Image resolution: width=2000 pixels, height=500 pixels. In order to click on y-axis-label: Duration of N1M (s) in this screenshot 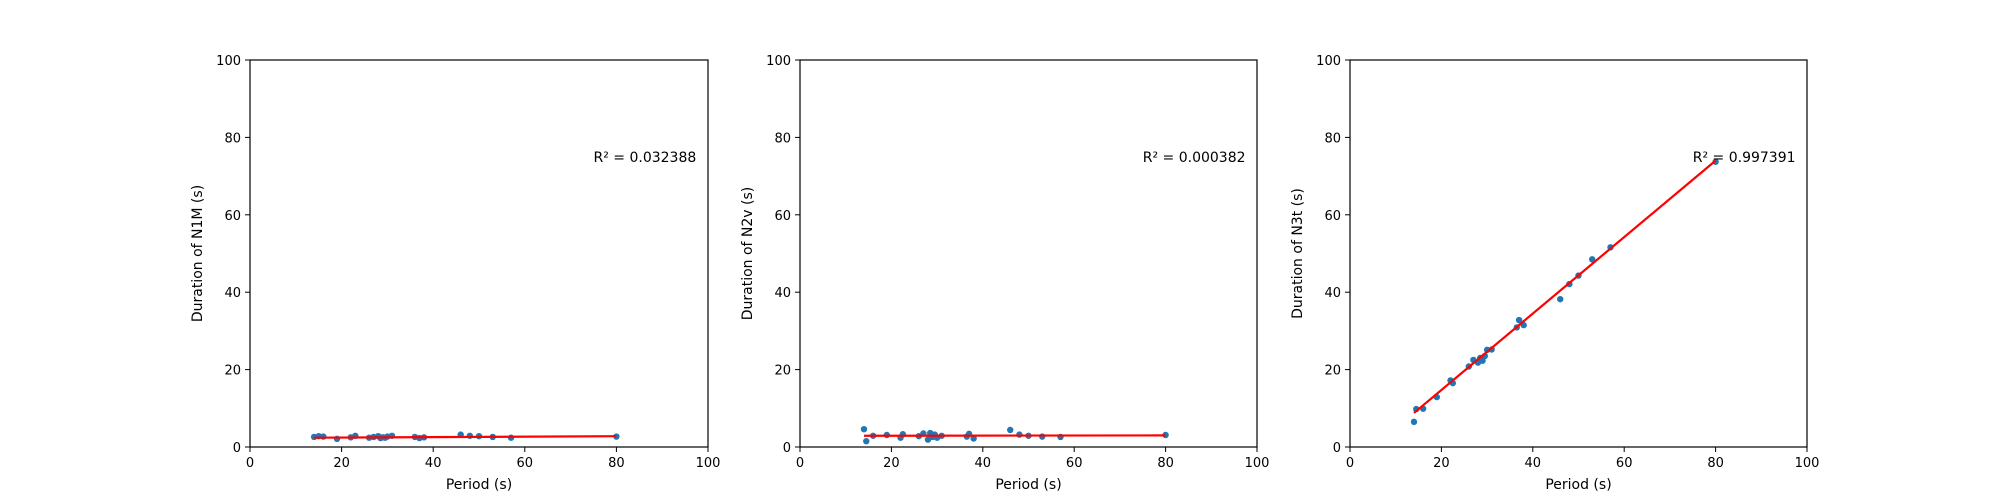, I will do `click(198, 253)`.